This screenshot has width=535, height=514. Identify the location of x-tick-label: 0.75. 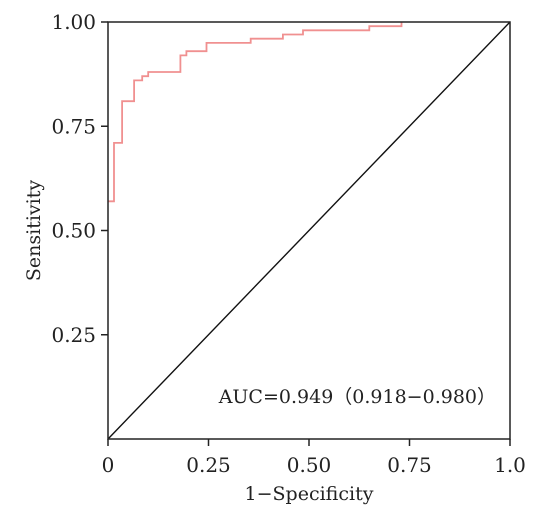
(409, 465).